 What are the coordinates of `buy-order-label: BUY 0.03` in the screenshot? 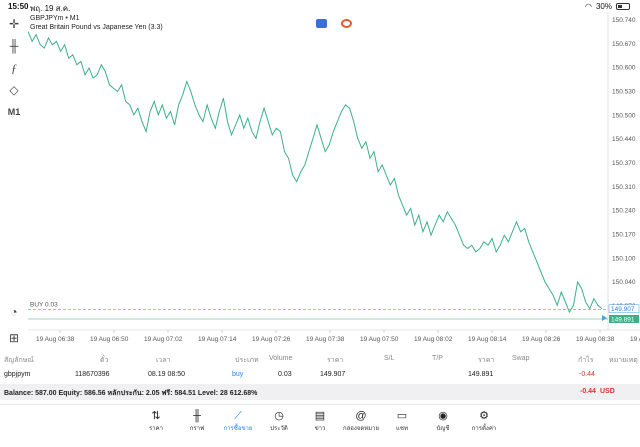 It's located at (44, 305).